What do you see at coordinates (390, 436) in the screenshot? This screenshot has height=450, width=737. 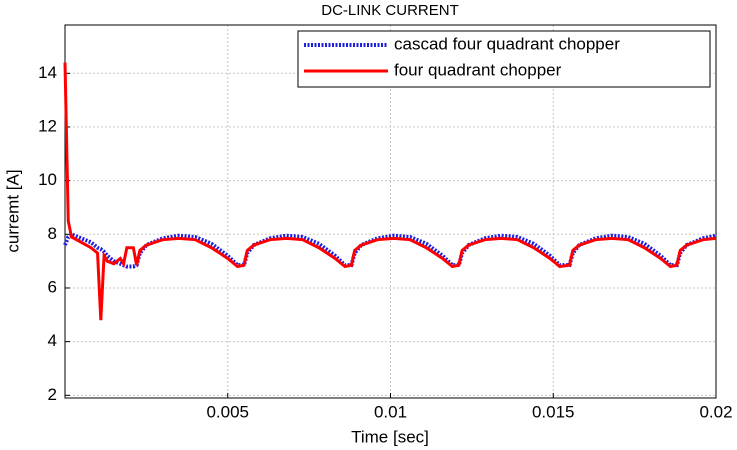 I see `x-axis-label: Time [sec]` at bounding box center [390, 436].